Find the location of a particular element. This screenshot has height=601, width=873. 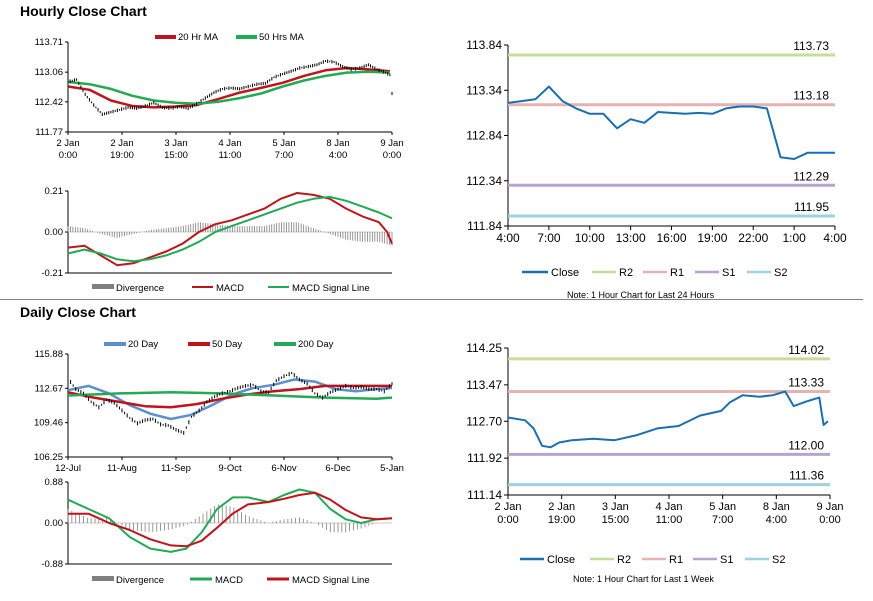

daily-levels-note: Note: 1 Hour Chart for Last 1 Week is located at coordinates (643, 579).